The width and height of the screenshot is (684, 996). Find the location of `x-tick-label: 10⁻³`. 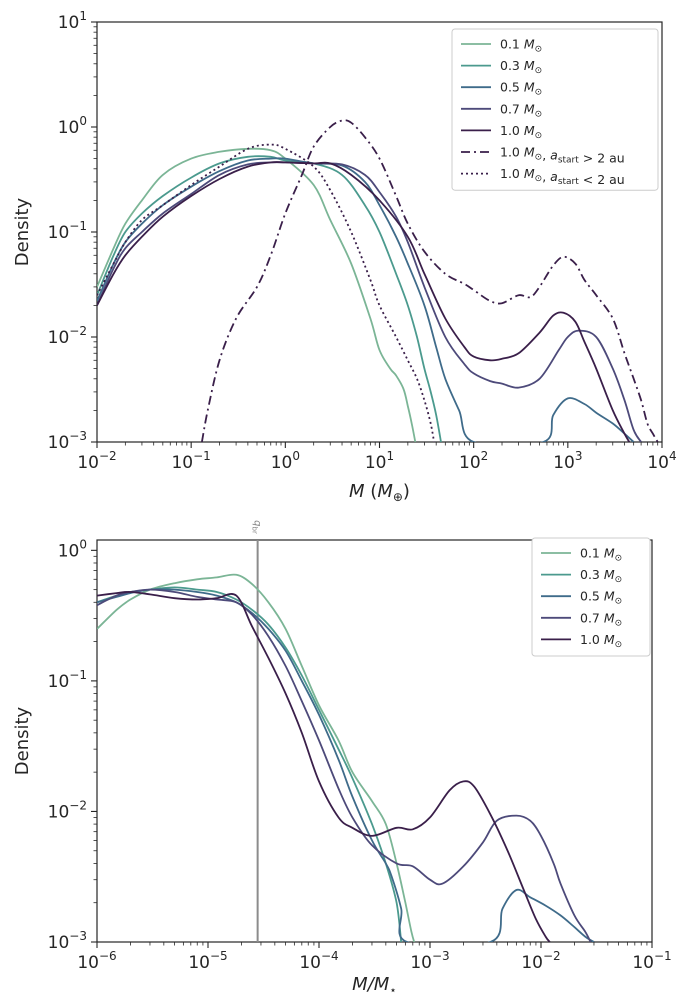

x-tick-label: 10⁻³ is located at coordinates (429, 961).